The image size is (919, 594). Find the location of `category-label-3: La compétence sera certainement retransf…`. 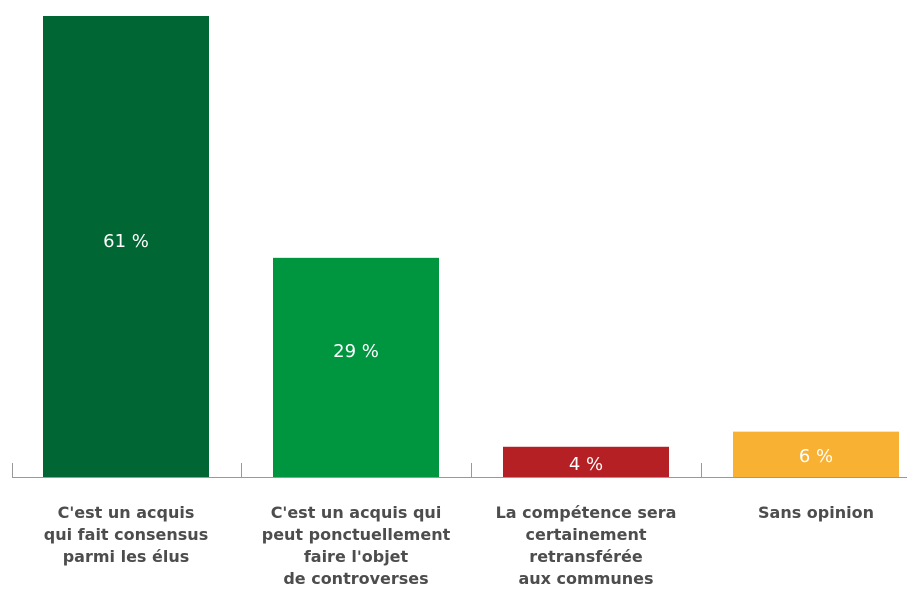

category-label-3: La compétence sera certainement retransf… is located at coordinates (586, 545).